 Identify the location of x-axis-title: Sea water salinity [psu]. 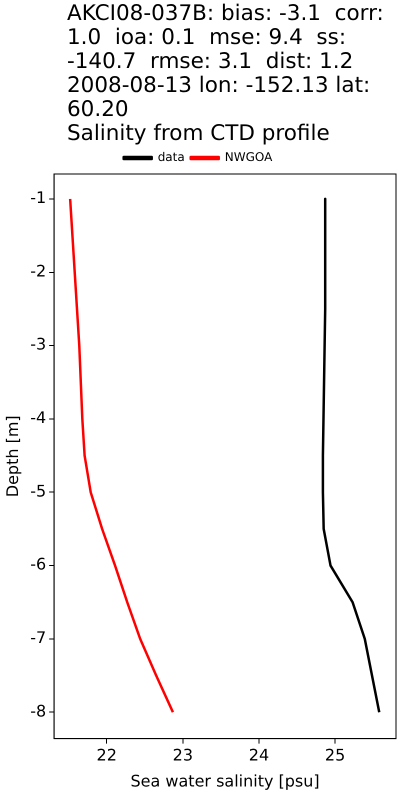
(225, 781).